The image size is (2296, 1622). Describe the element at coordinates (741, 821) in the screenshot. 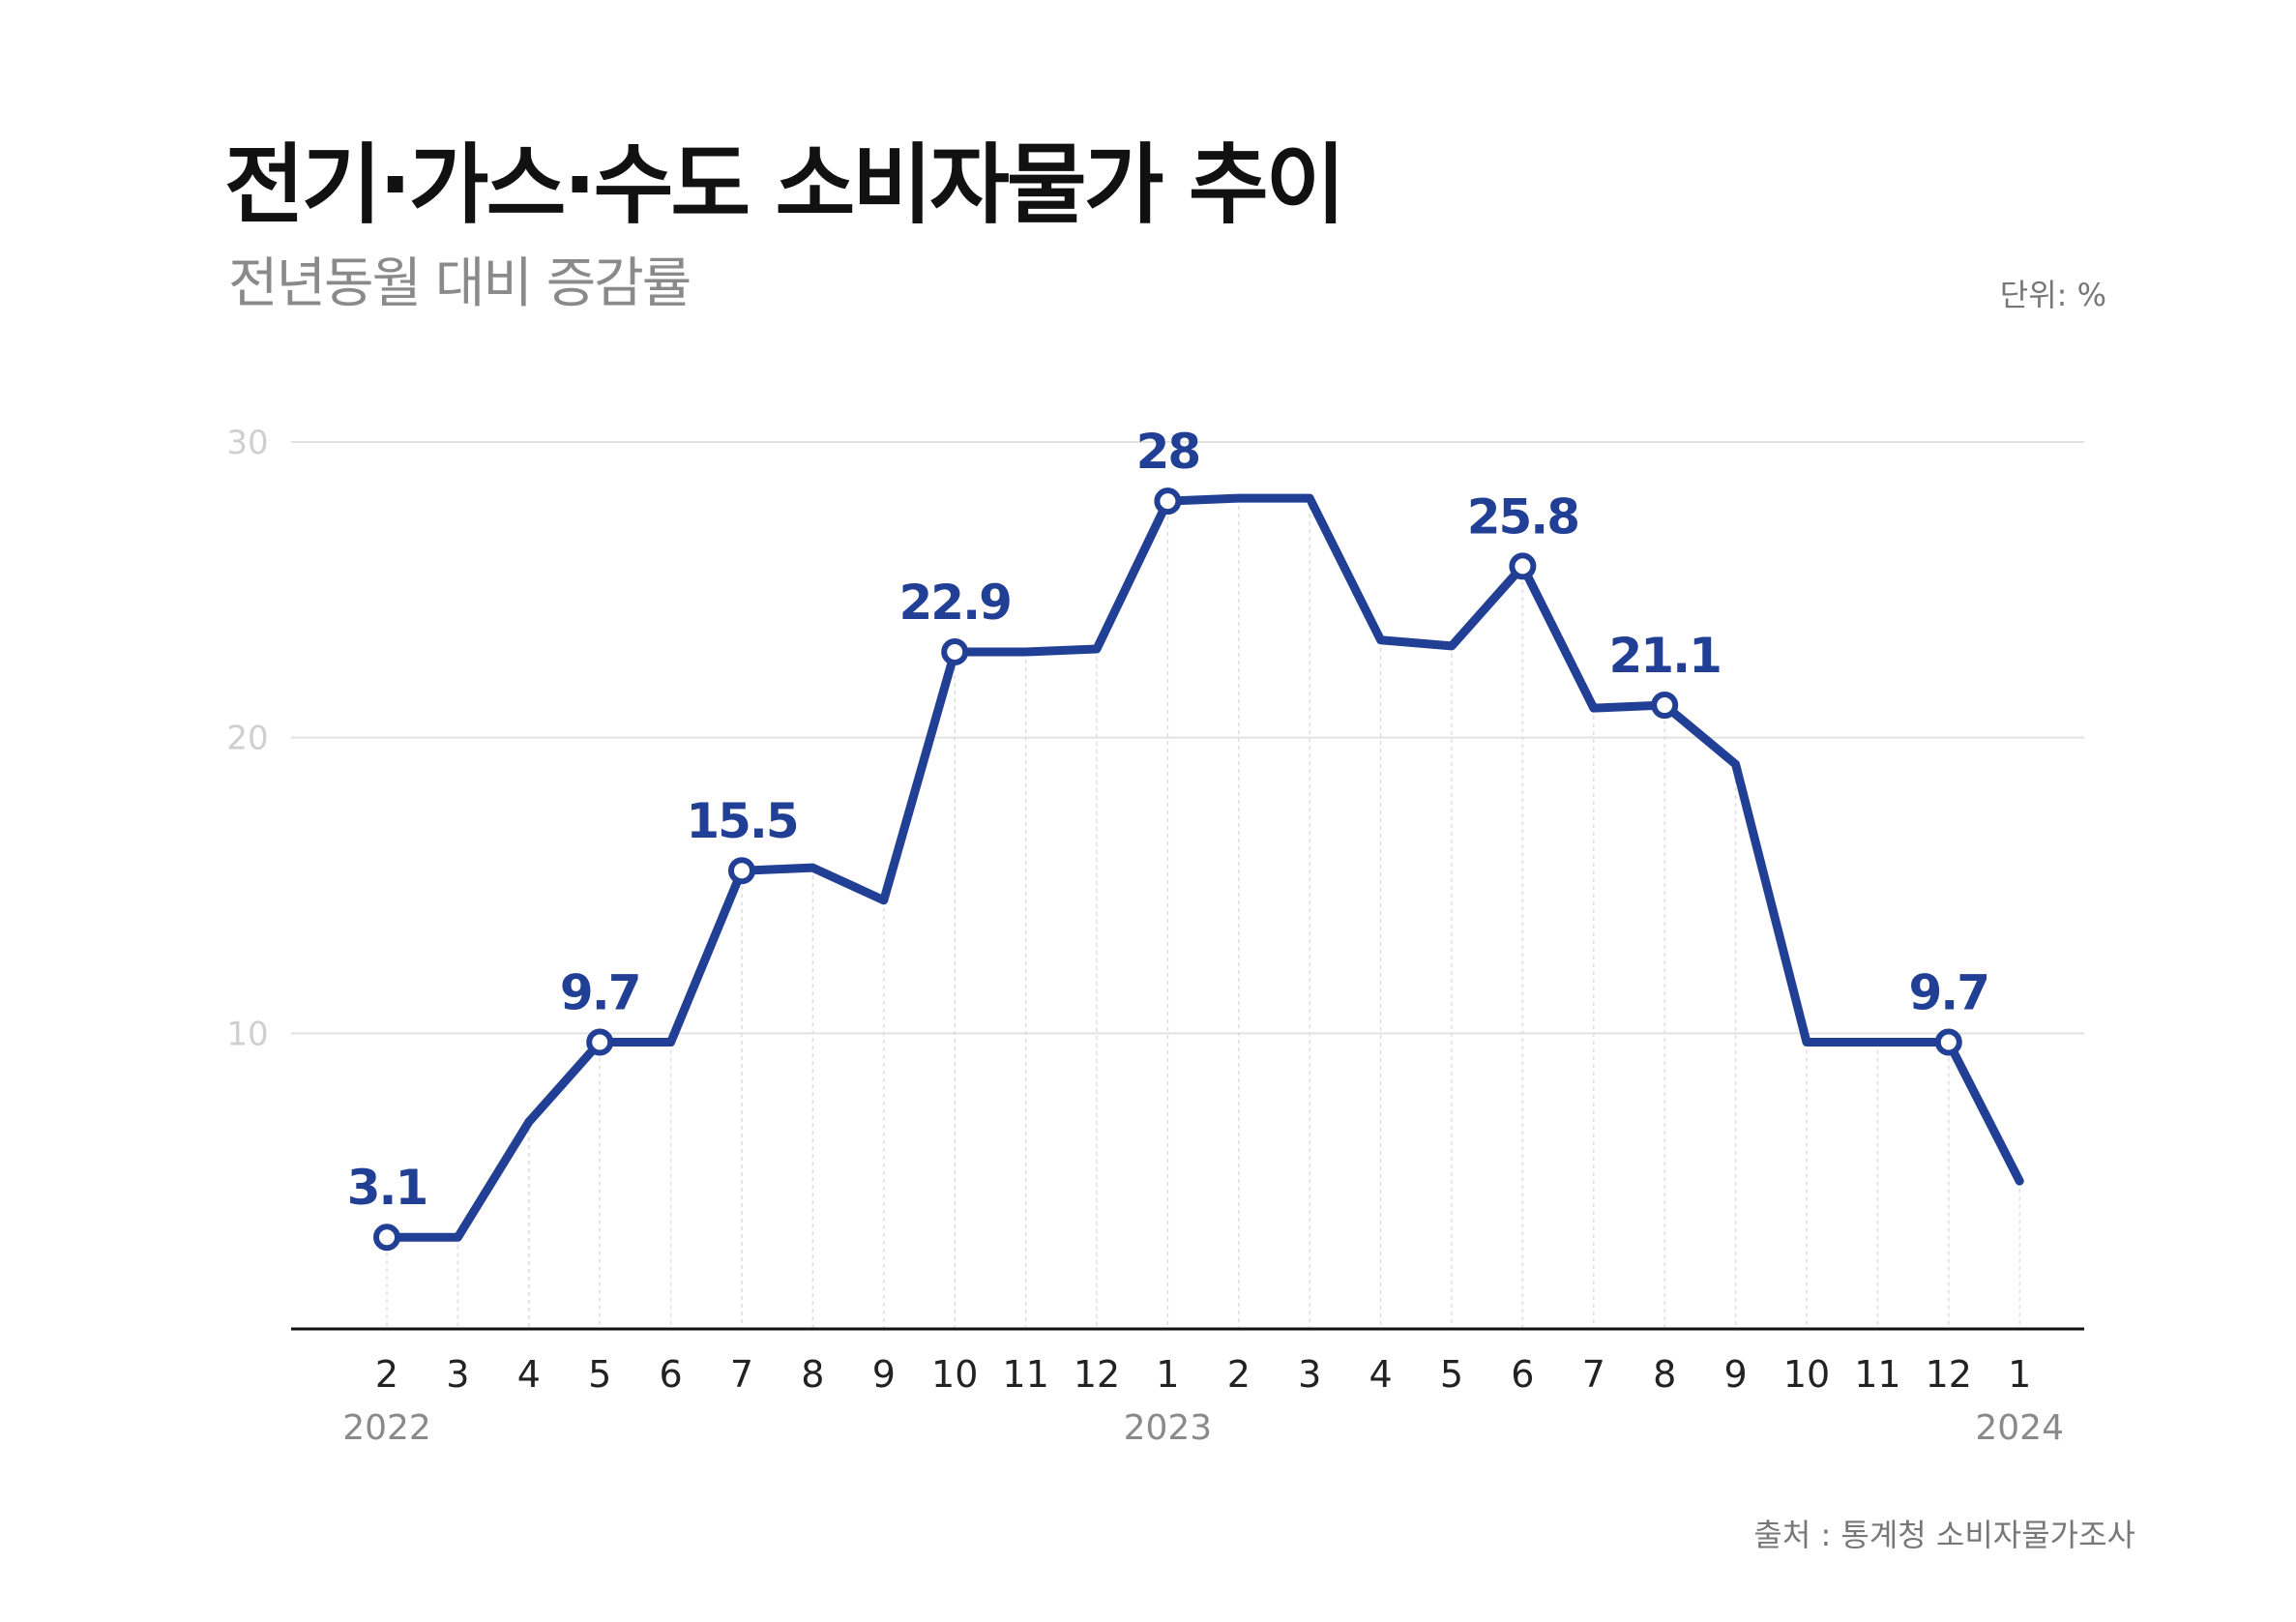

I see `data-label: 15.5` at that location.